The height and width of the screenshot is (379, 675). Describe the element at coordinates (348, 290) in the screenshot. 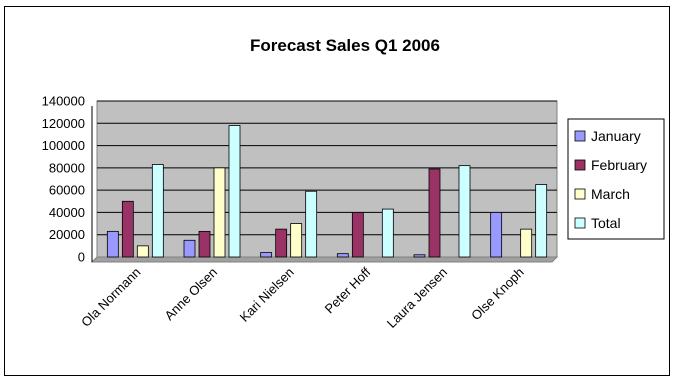

I see `x-tick-label: Peter Hoff` at that location.